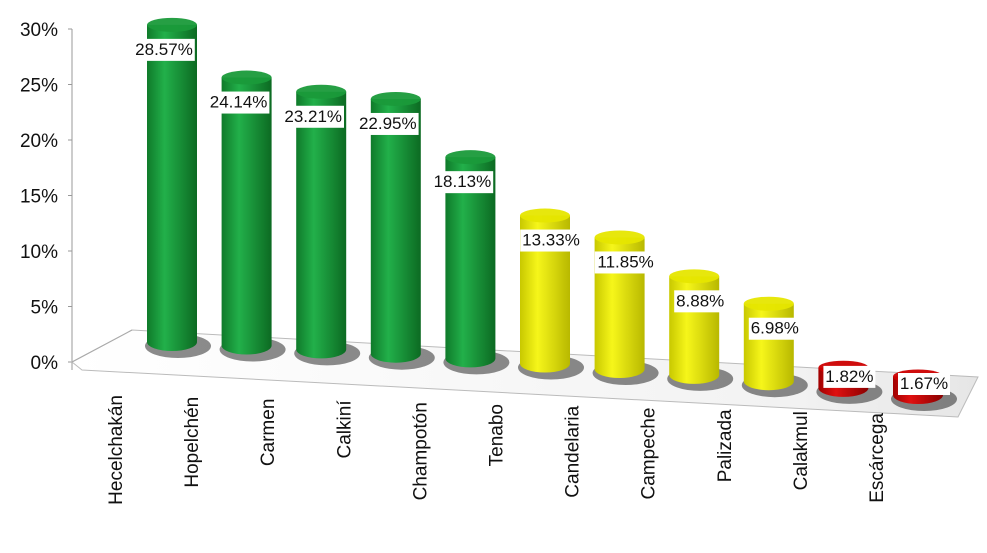 The height and width of the screenshot is (553, 987). Describe the element at coordinates (268, 433) in the screenshot. I see `x-category-label: Carmen` at that location.